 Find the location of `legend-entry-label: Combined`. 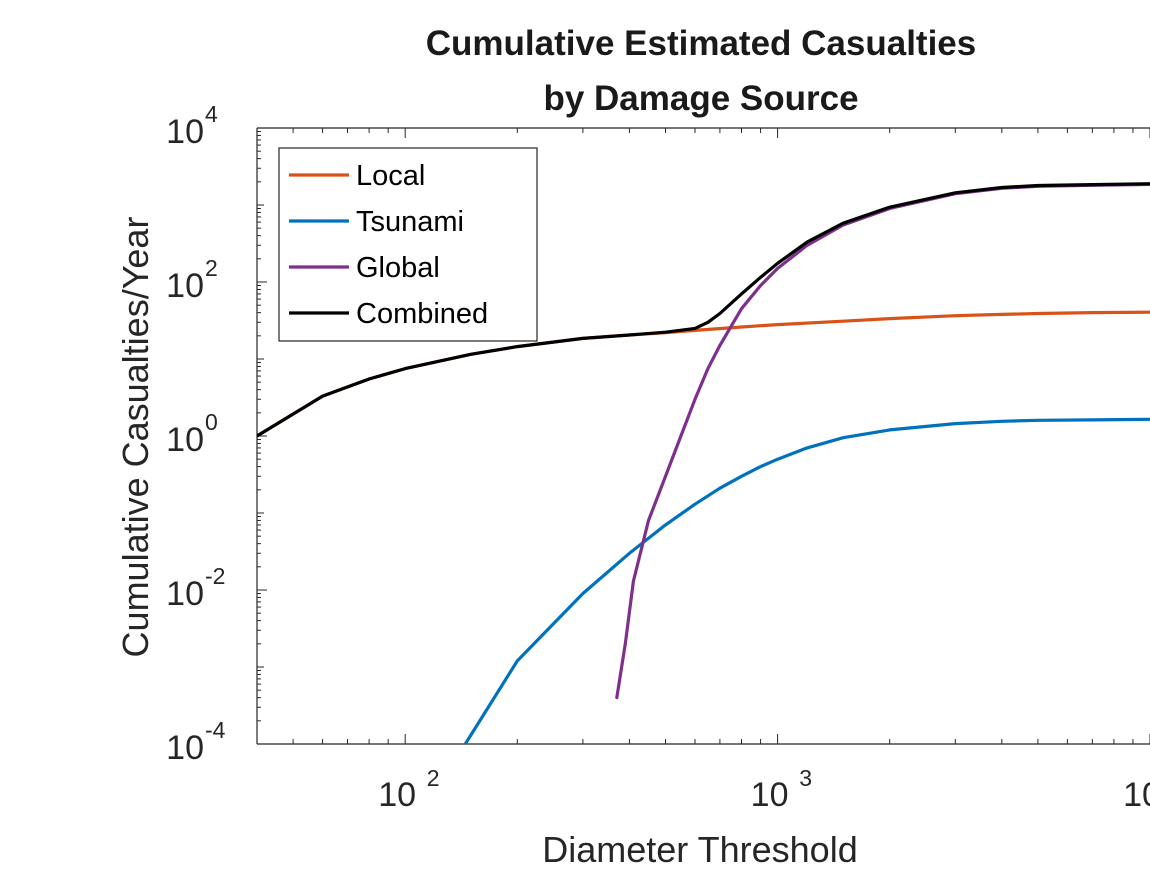

legend-entry-label: Combined is located at coordinates (422, 314).